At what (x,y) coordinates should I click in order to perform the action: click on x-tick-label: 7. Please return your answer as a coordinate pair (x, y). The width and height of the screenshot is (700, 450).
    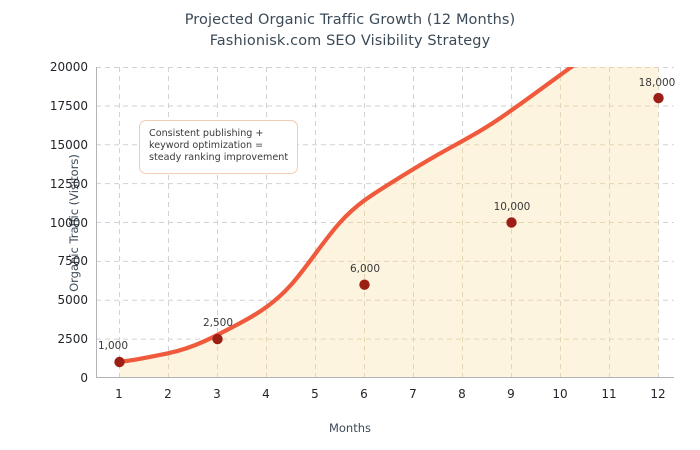
    Looking at the image, I should click on (413, 394).